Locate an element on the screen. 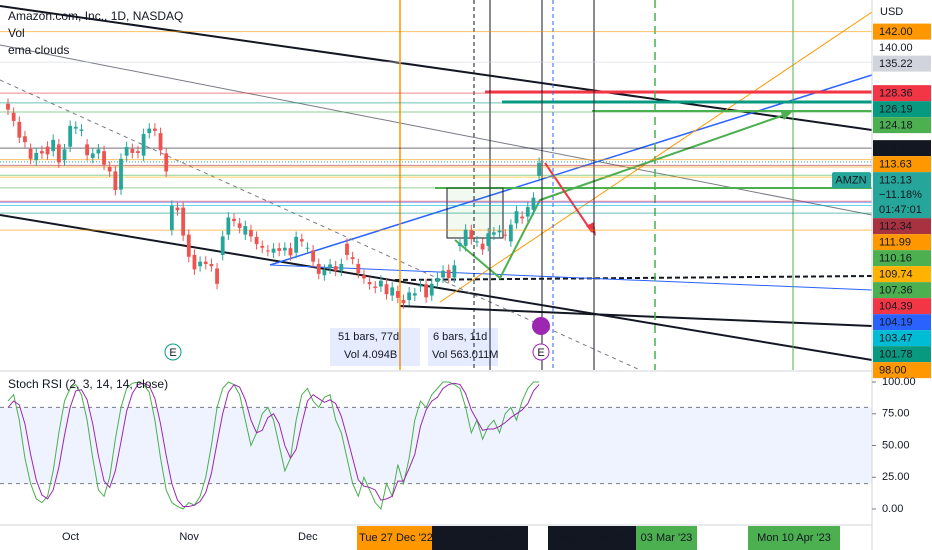 The width and height of the screenshot is (932, 550). last-price-tag is located at coordinates (902, 195).